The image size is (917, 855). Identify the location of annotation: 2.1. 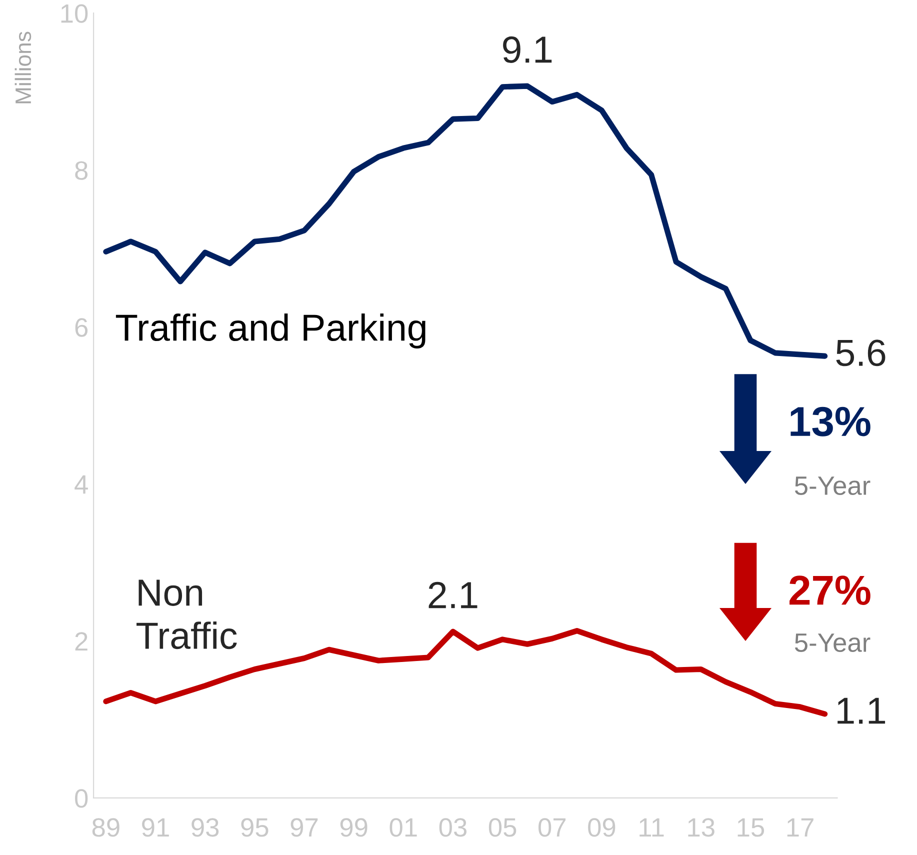
(453, 595).